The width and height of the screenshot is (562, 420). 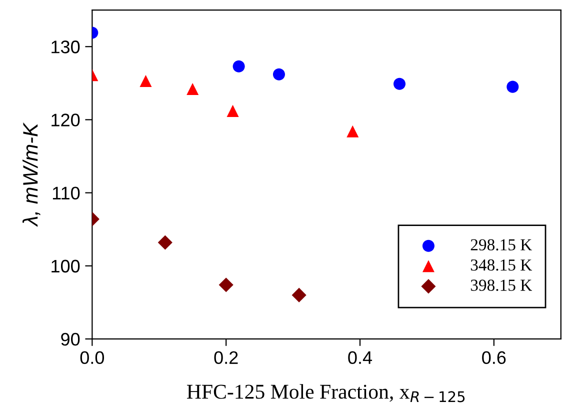 What do you see at coordinates (31, 174) in the screenshot?
I see `y-axis-title: λ, mW/m-K` at bounding box center [31, 174].